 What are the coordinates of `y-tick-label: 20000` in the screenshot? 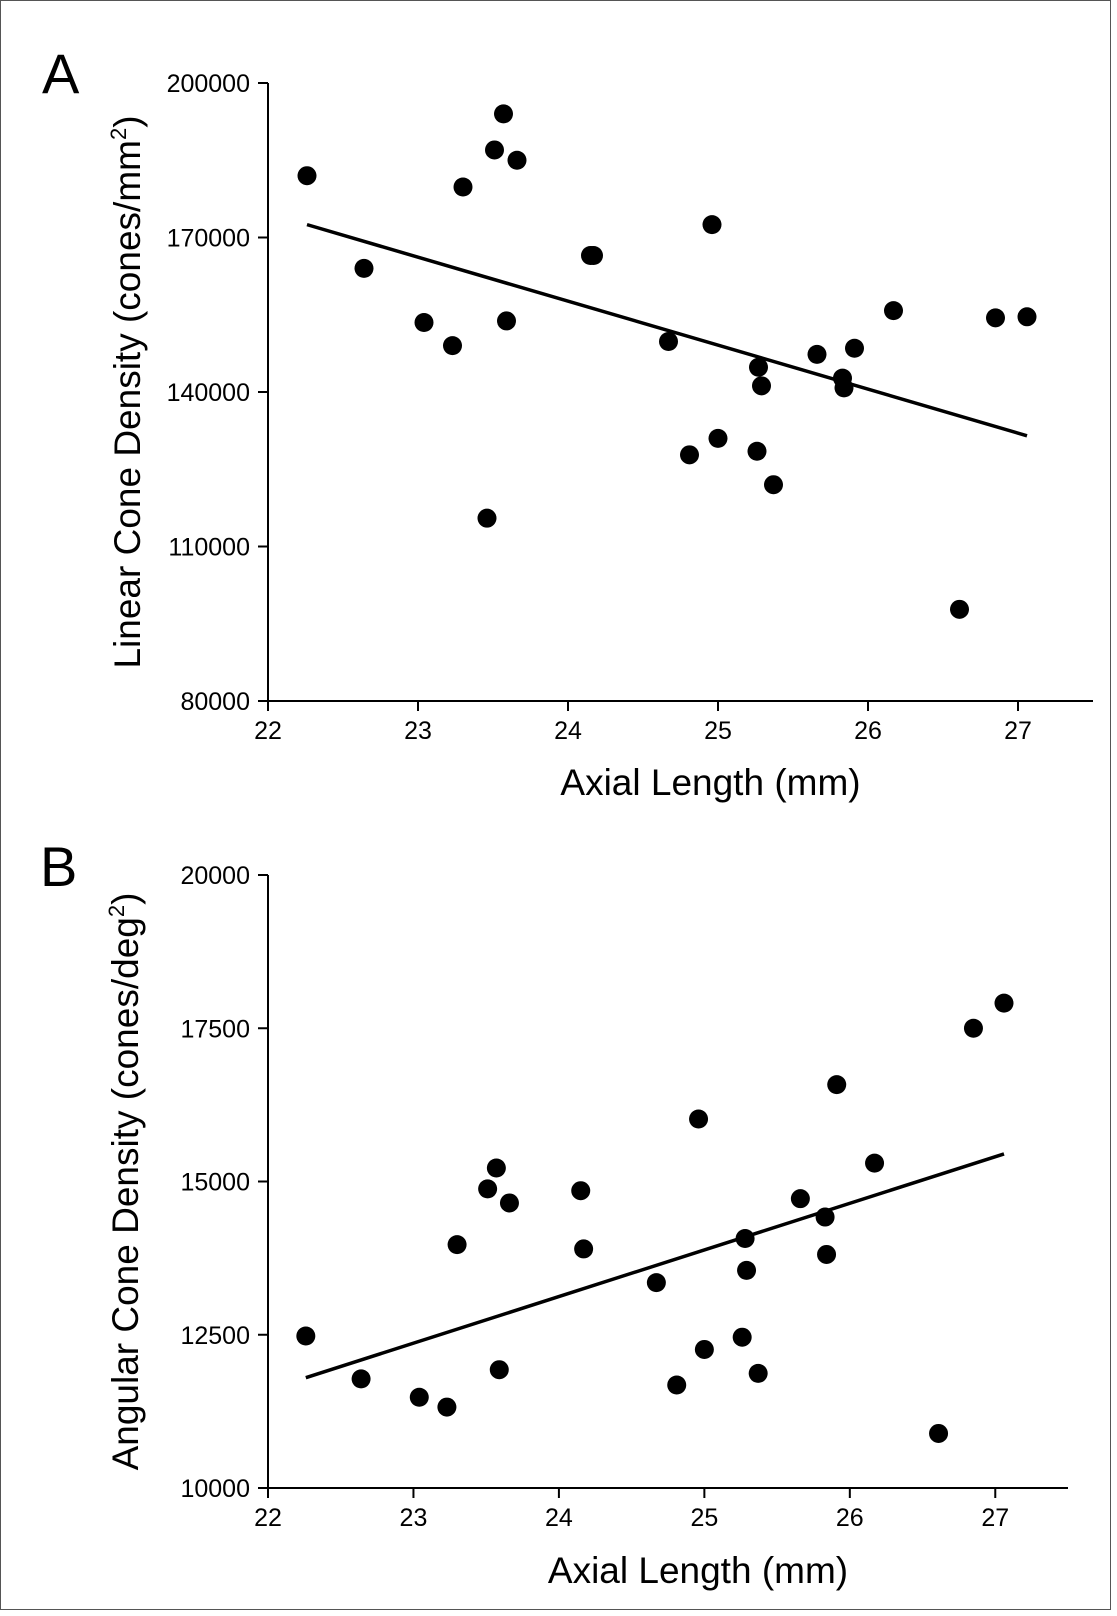 It's located at (215, 876).